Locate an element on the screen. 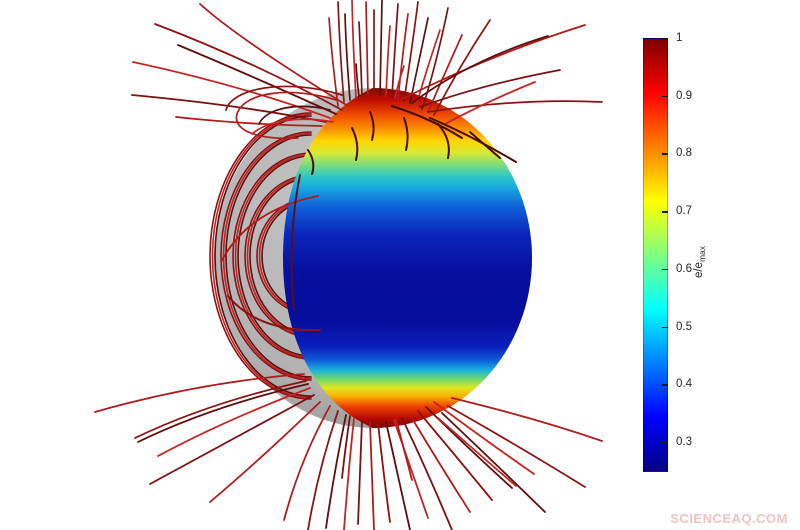 This screenshot has height=530, width=800. top-right-open-lines is located at coordinates (502, 74).